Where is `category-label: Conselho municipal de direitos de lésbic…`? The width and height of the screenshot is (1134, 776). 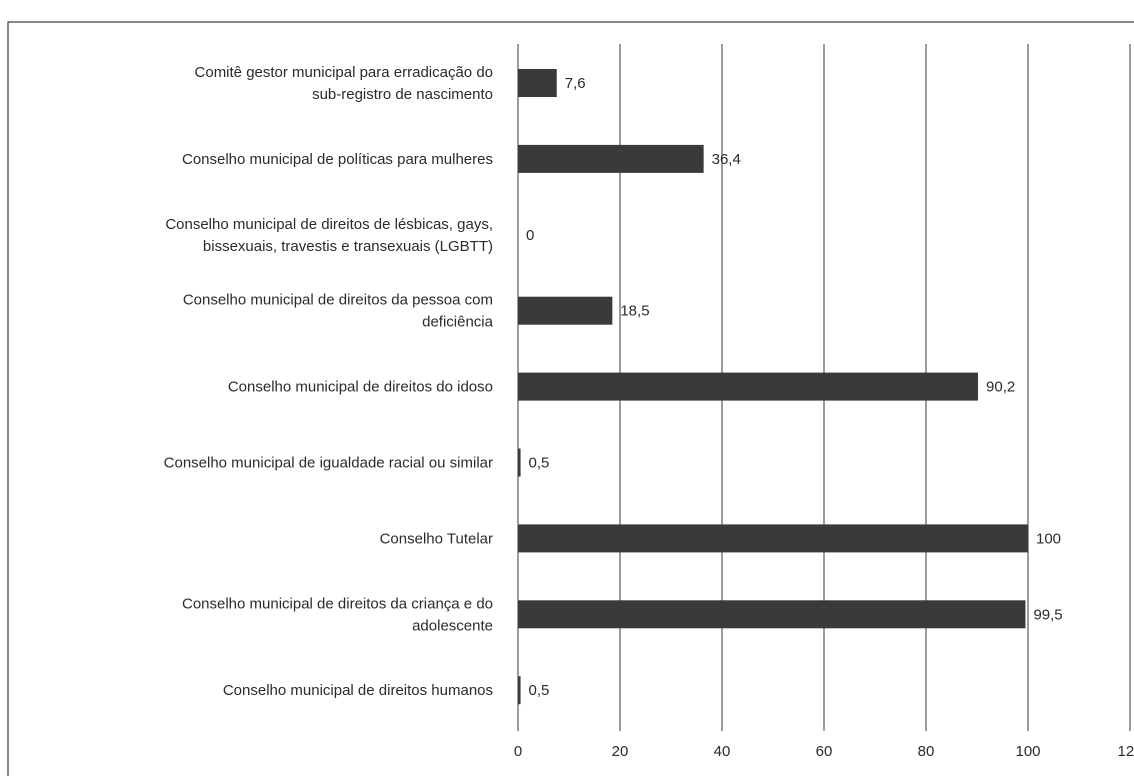 category-label: Conselho municipal de direitos de lésbic… is located at coordinates (329, 235).